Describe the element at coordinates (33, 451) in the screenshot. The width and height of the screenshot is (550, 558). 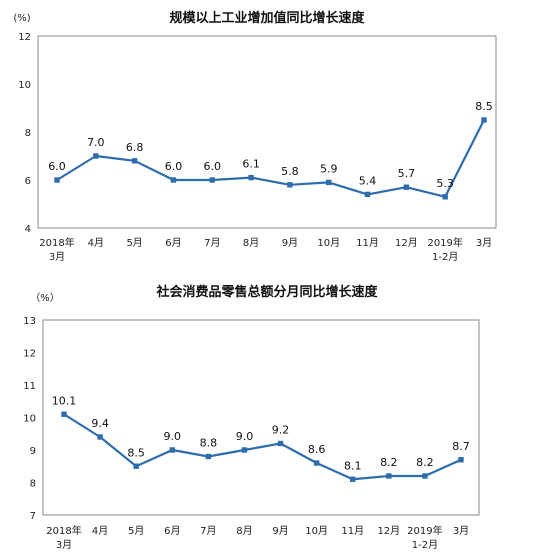
I see `y-tick-label: 9` at that location.